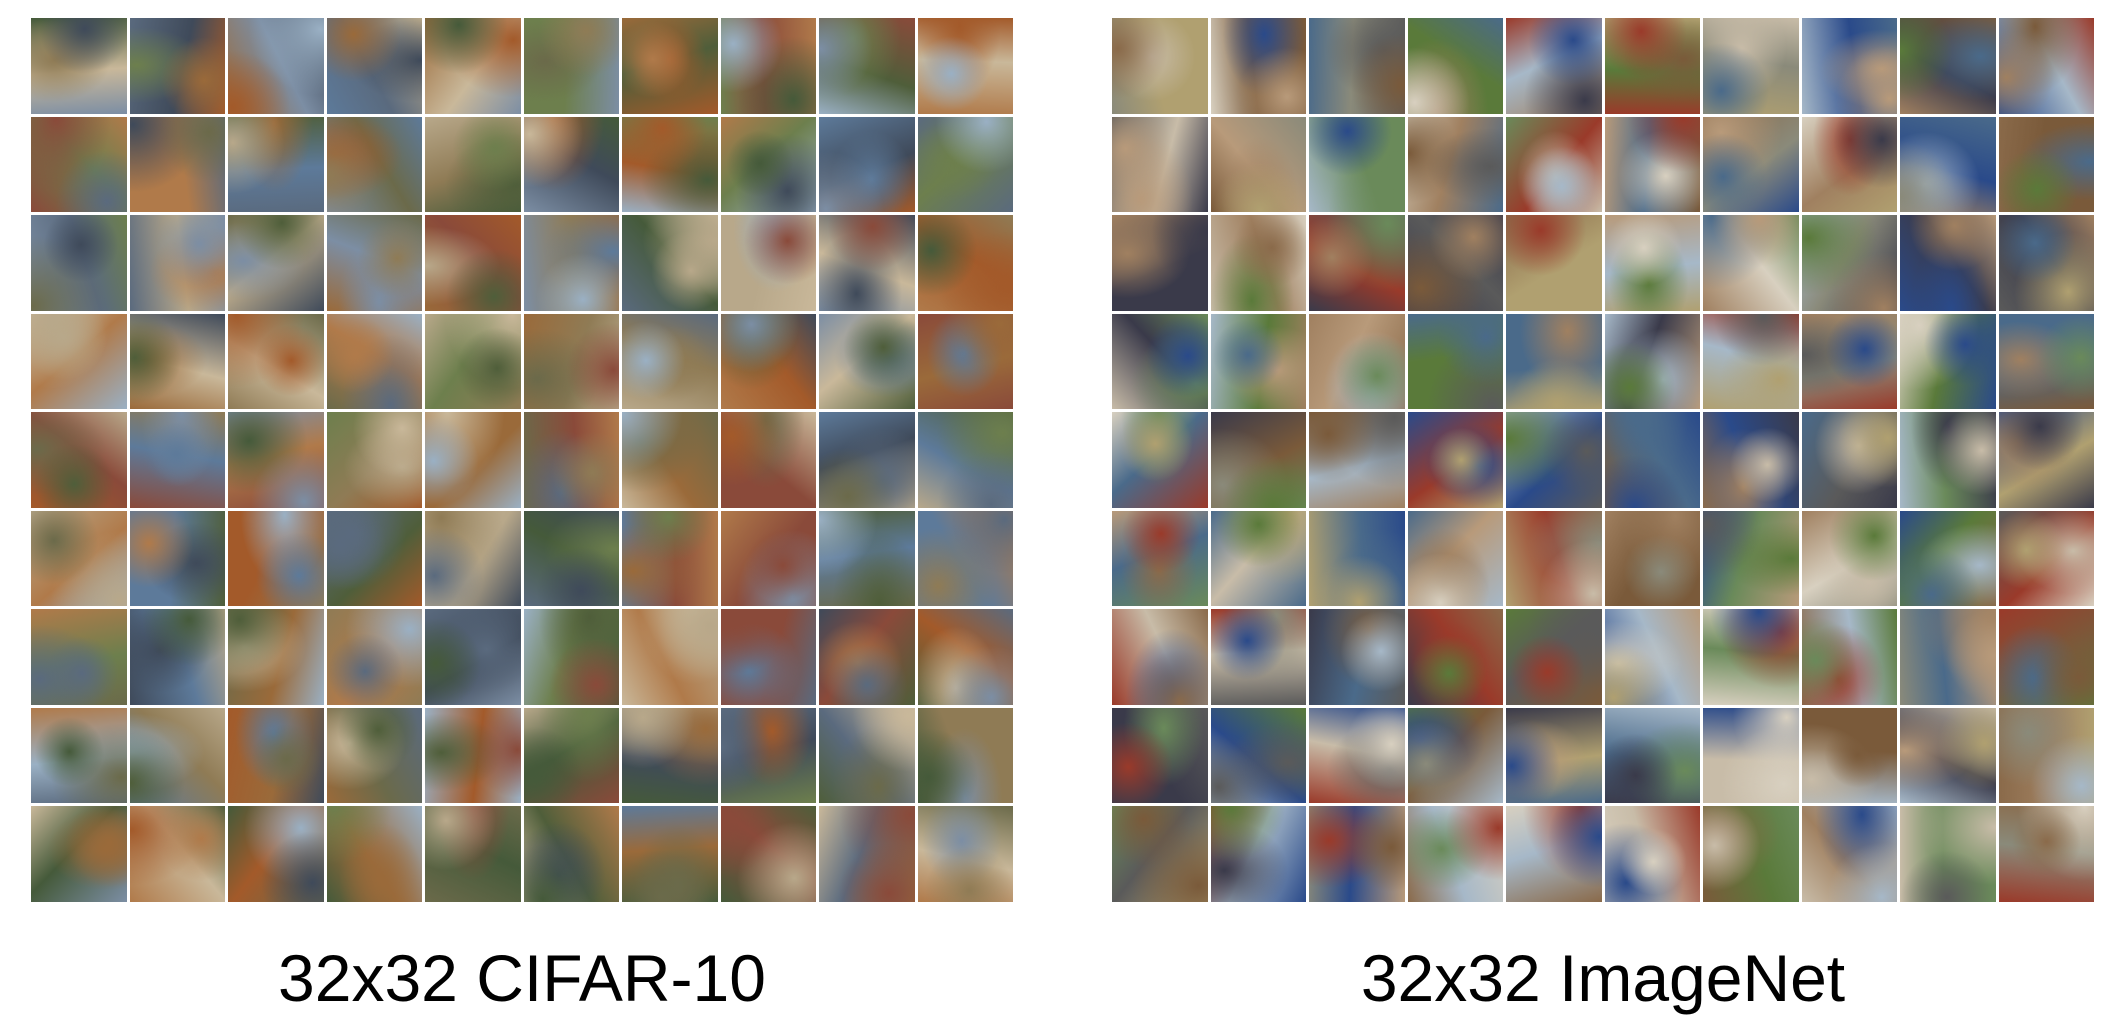  I want to click on imagenet-caption: 32x32 ImageNet, so click(1603, 978).